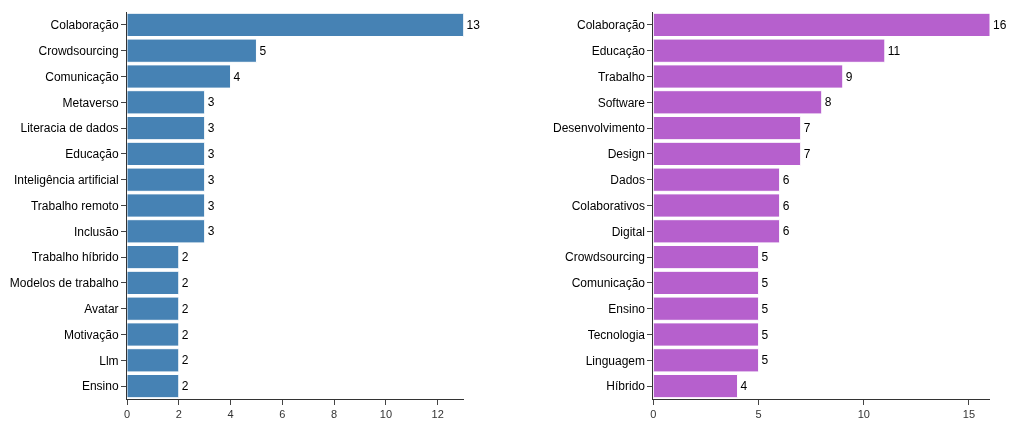 The height and width of the screenshot is (430, 1015). What do you see at coordinates (622, 76) in the screenshot?
I see `y-tick-label: Trabalho` at bounding box center [622, 76].